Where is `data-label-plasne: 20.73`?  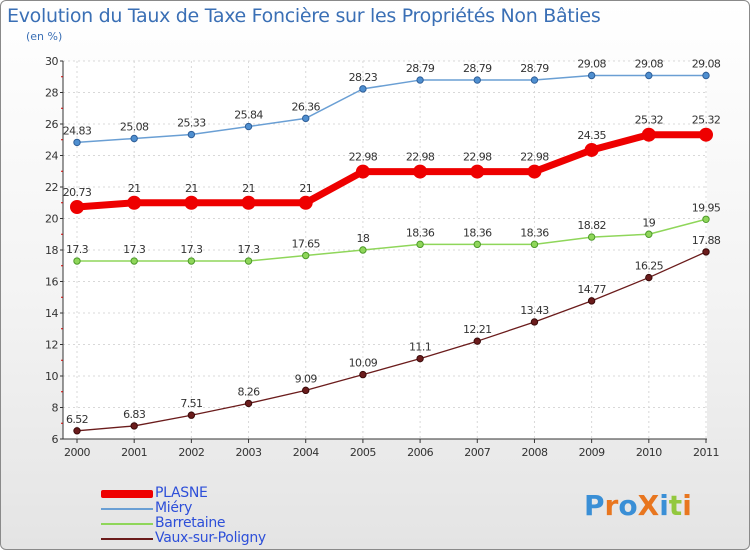 data-label-plasne: 20.73 is located at coordinates (77, 192).